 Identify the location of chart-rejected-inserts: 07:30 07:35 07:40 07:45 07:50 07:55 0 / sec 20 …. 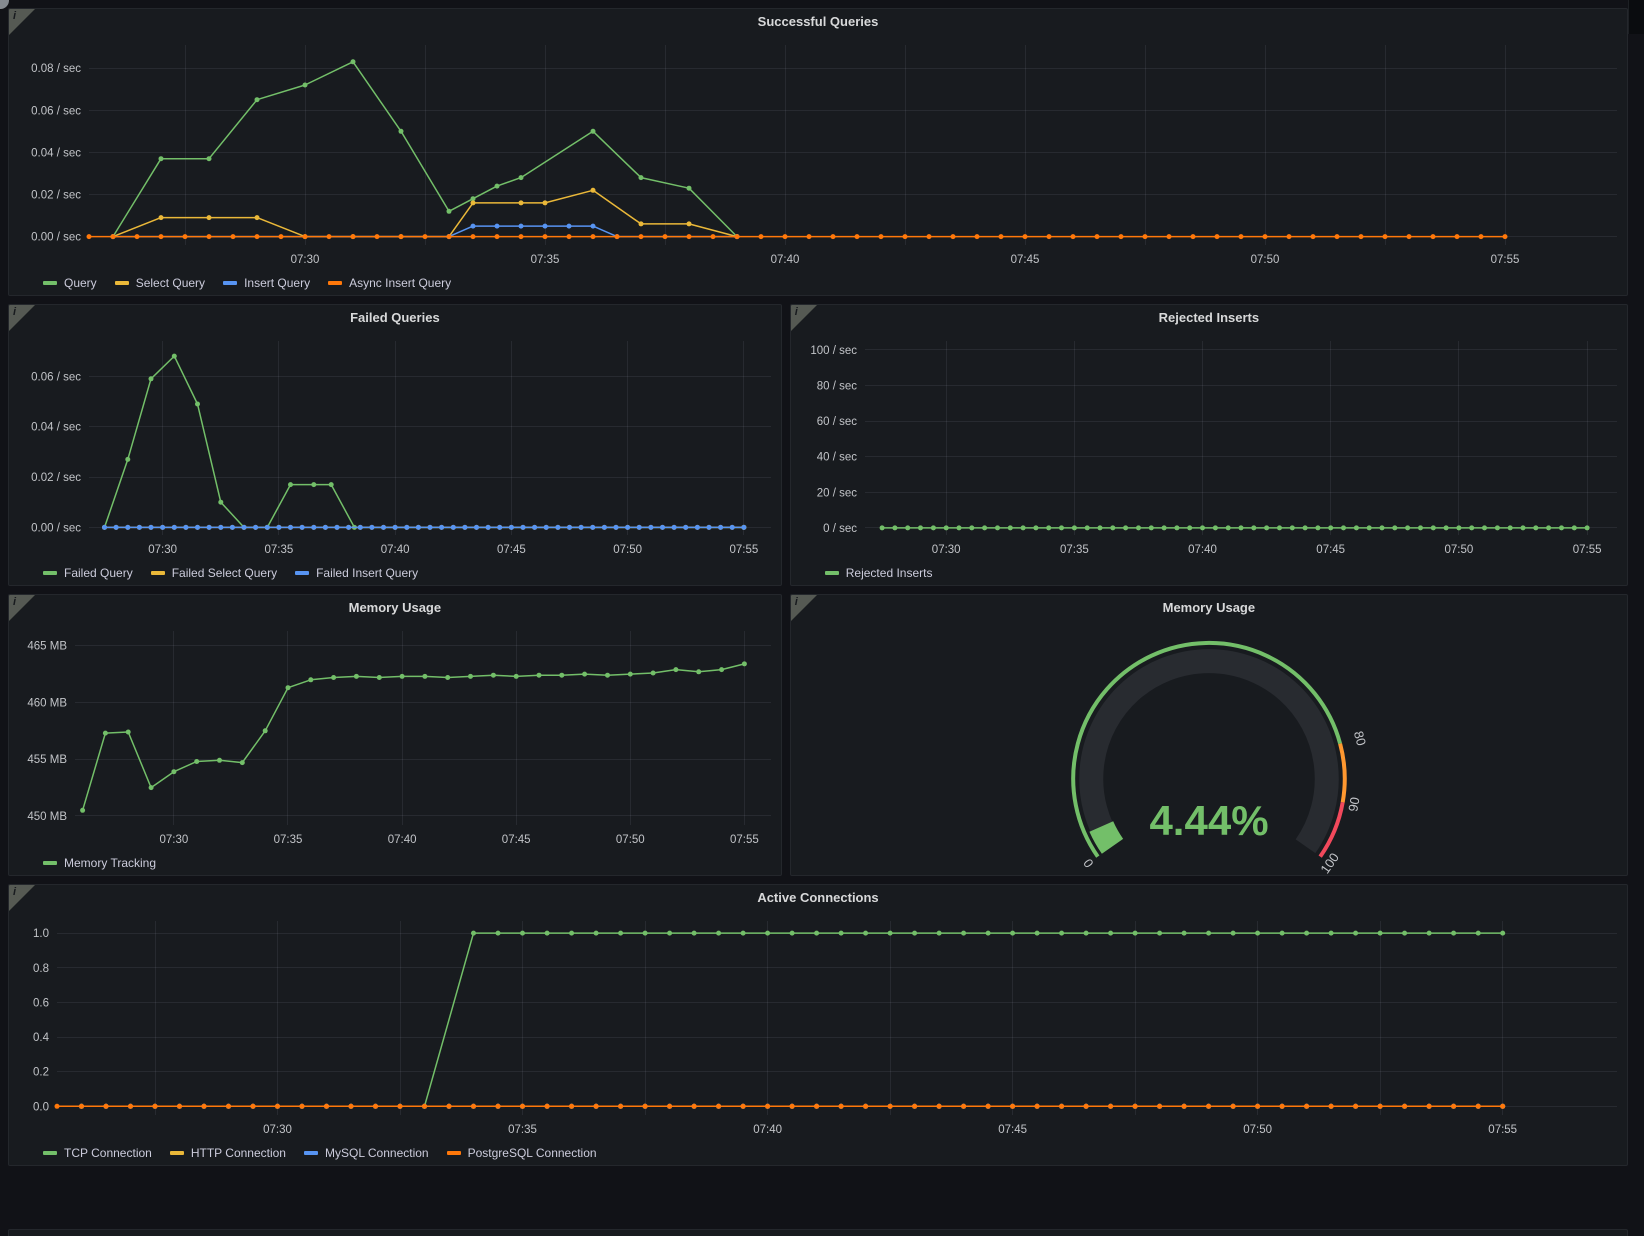
(1209, 446).